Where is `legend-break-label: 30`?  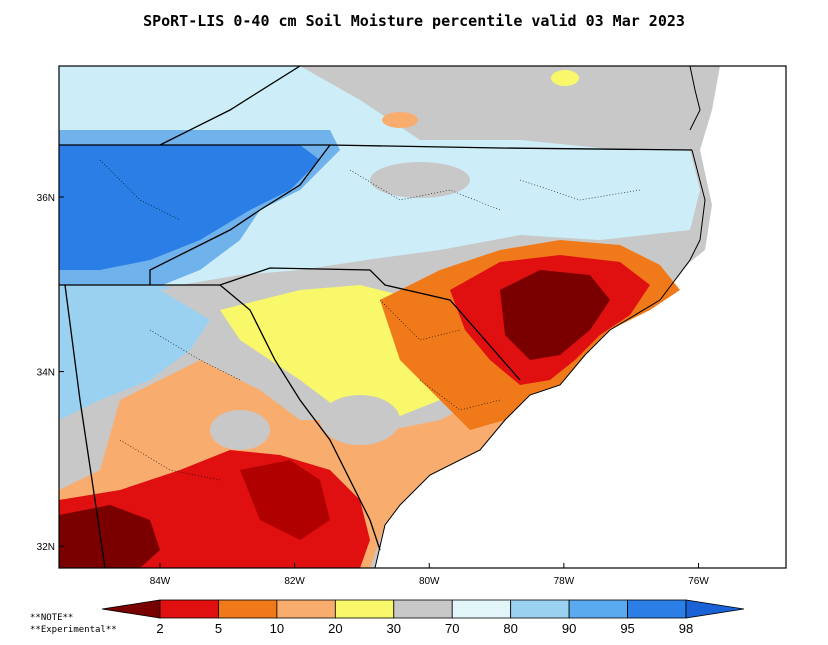 legend-break-label: 30 is located at coordinates (394, 628).